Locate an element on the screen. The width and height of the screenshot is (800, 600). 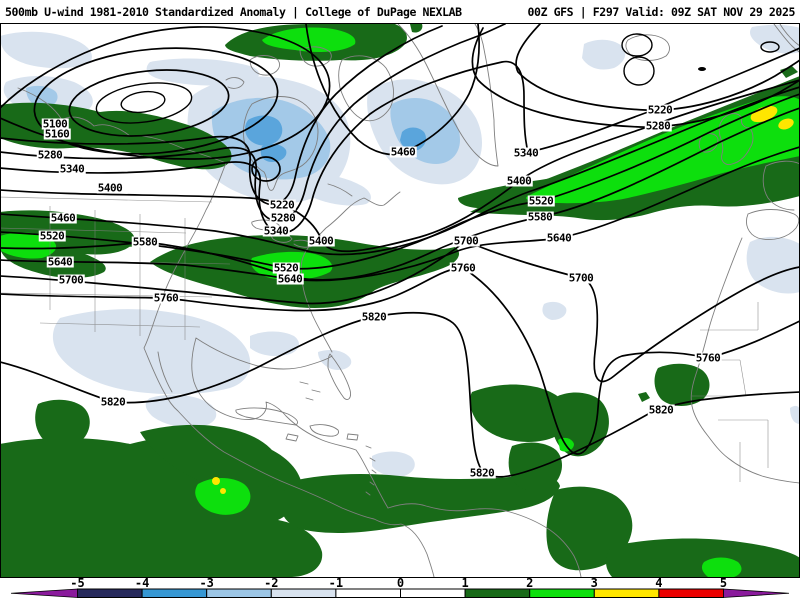
small-closed-contour is located at coordinates (702, 69).